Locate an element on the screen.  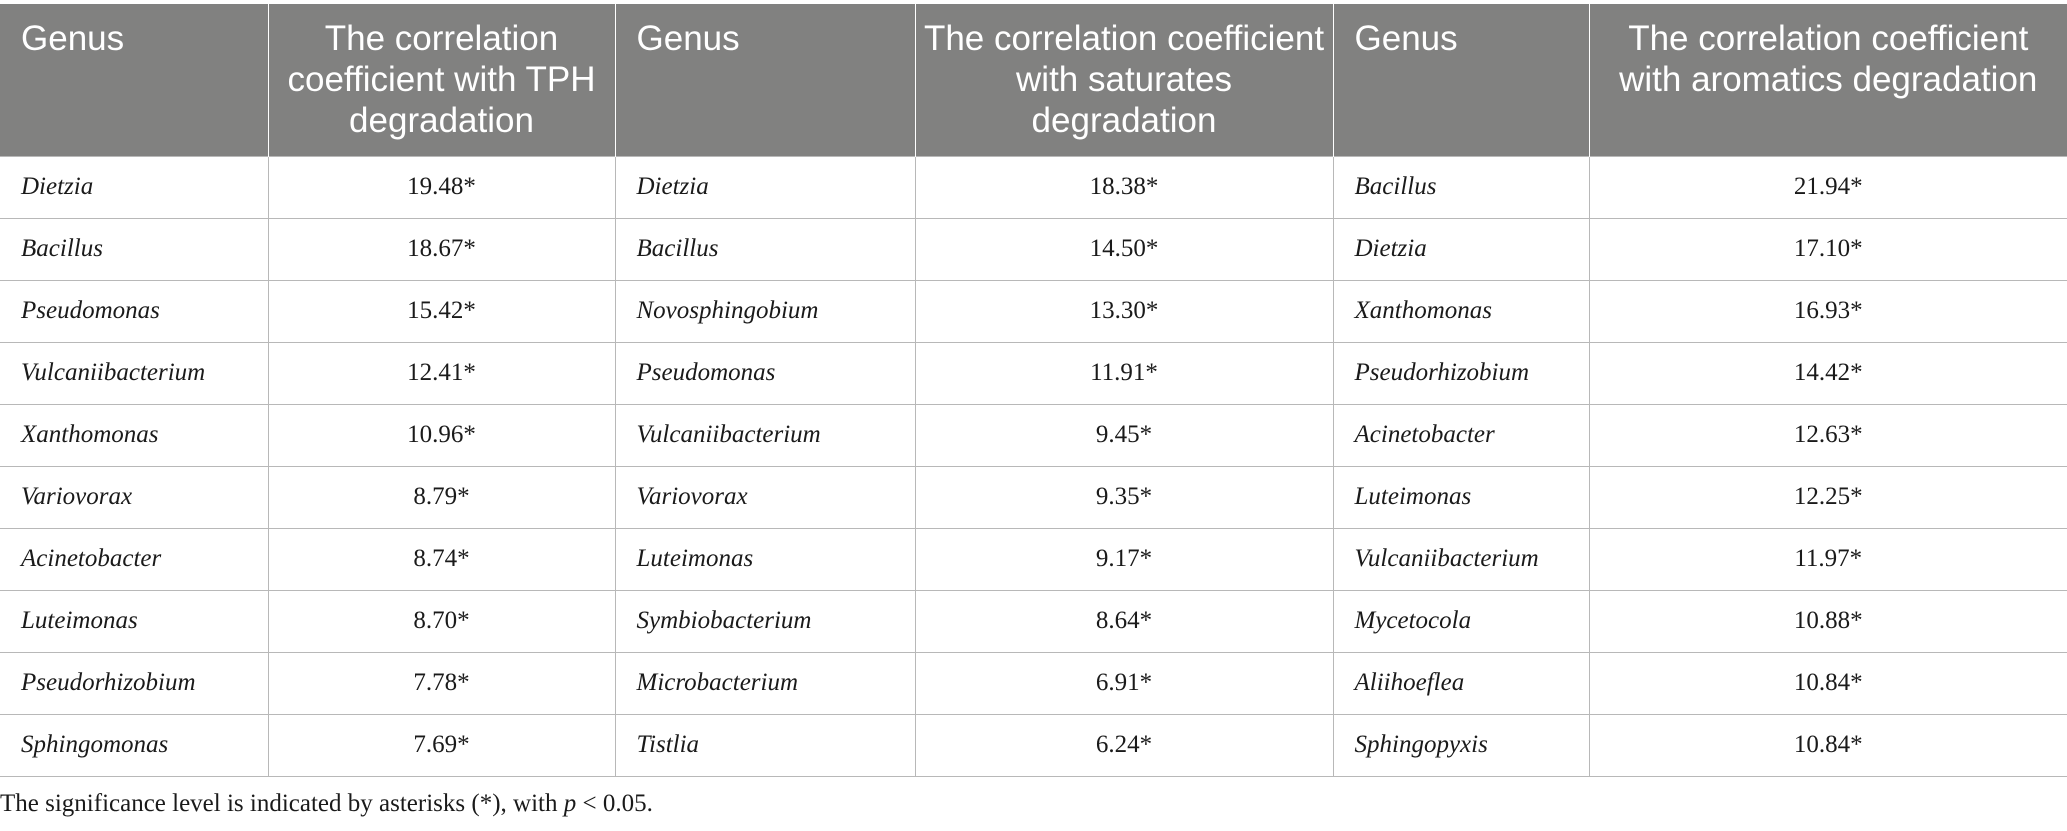
genus-cell-tph: Bacillus is located at coordinates (134, 249).